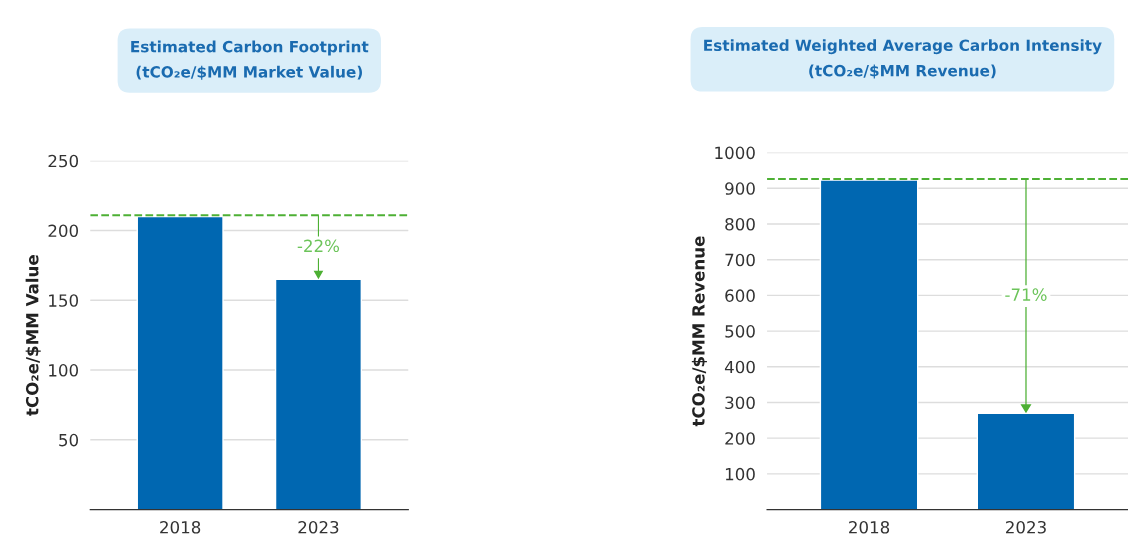 The width and height of the screenshot is (1128, 545). Describe the element at coordinates (33, 335) in the screenshot. I see `y-axis-title: tCO₂e/$MM Value` at that location.